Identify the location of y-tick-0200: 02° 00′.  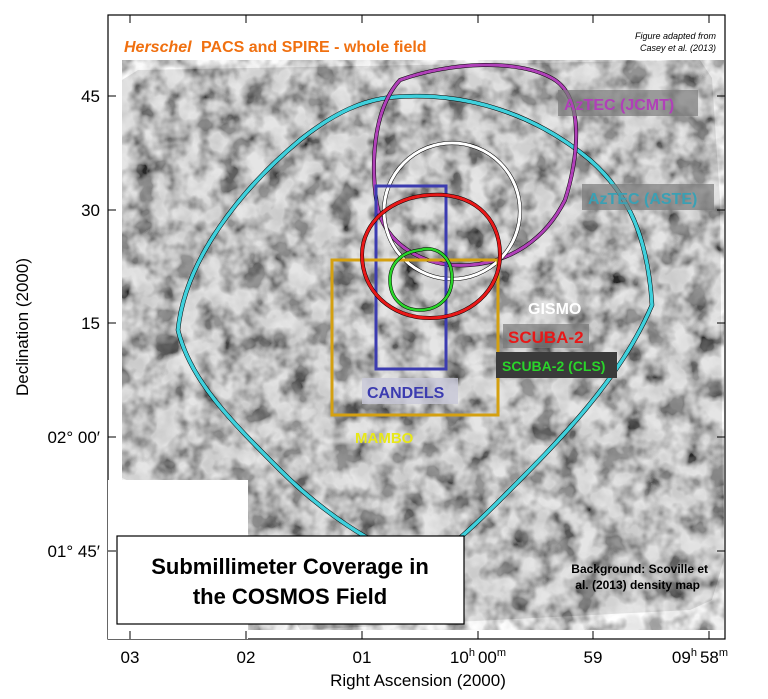
(73, 437).